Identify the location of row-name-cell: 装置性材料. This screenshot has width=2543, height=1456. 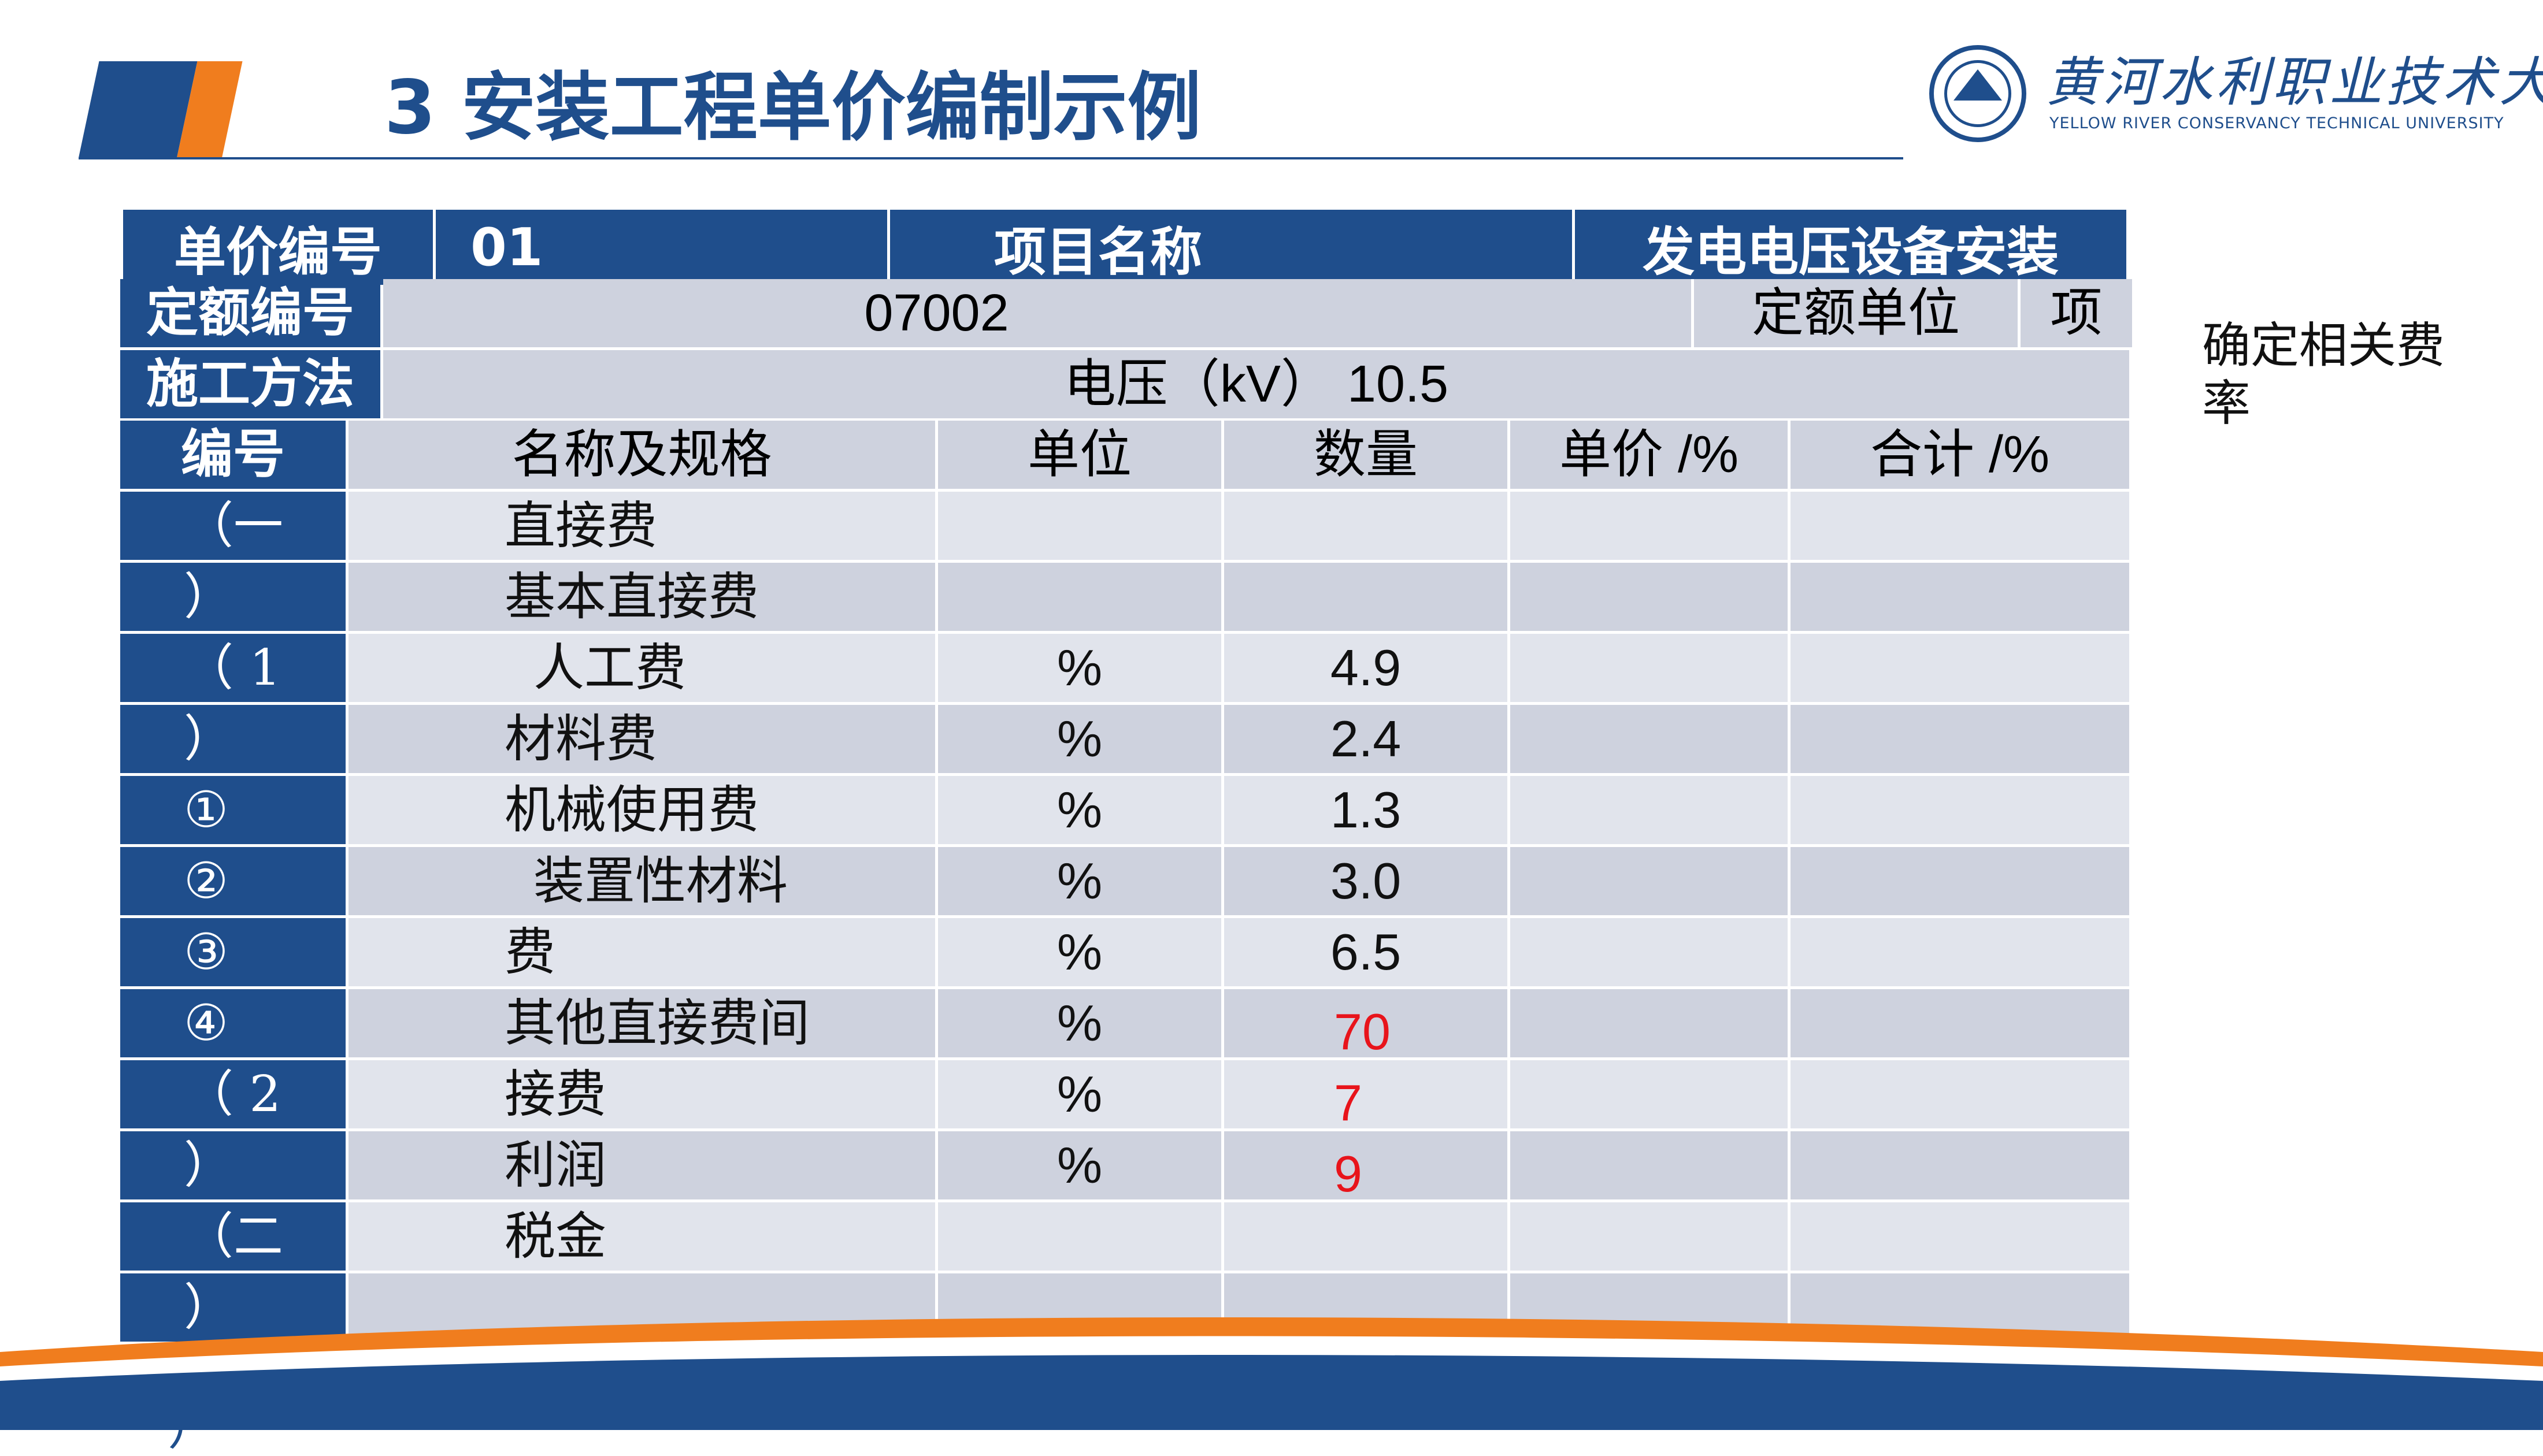
(642, 881).